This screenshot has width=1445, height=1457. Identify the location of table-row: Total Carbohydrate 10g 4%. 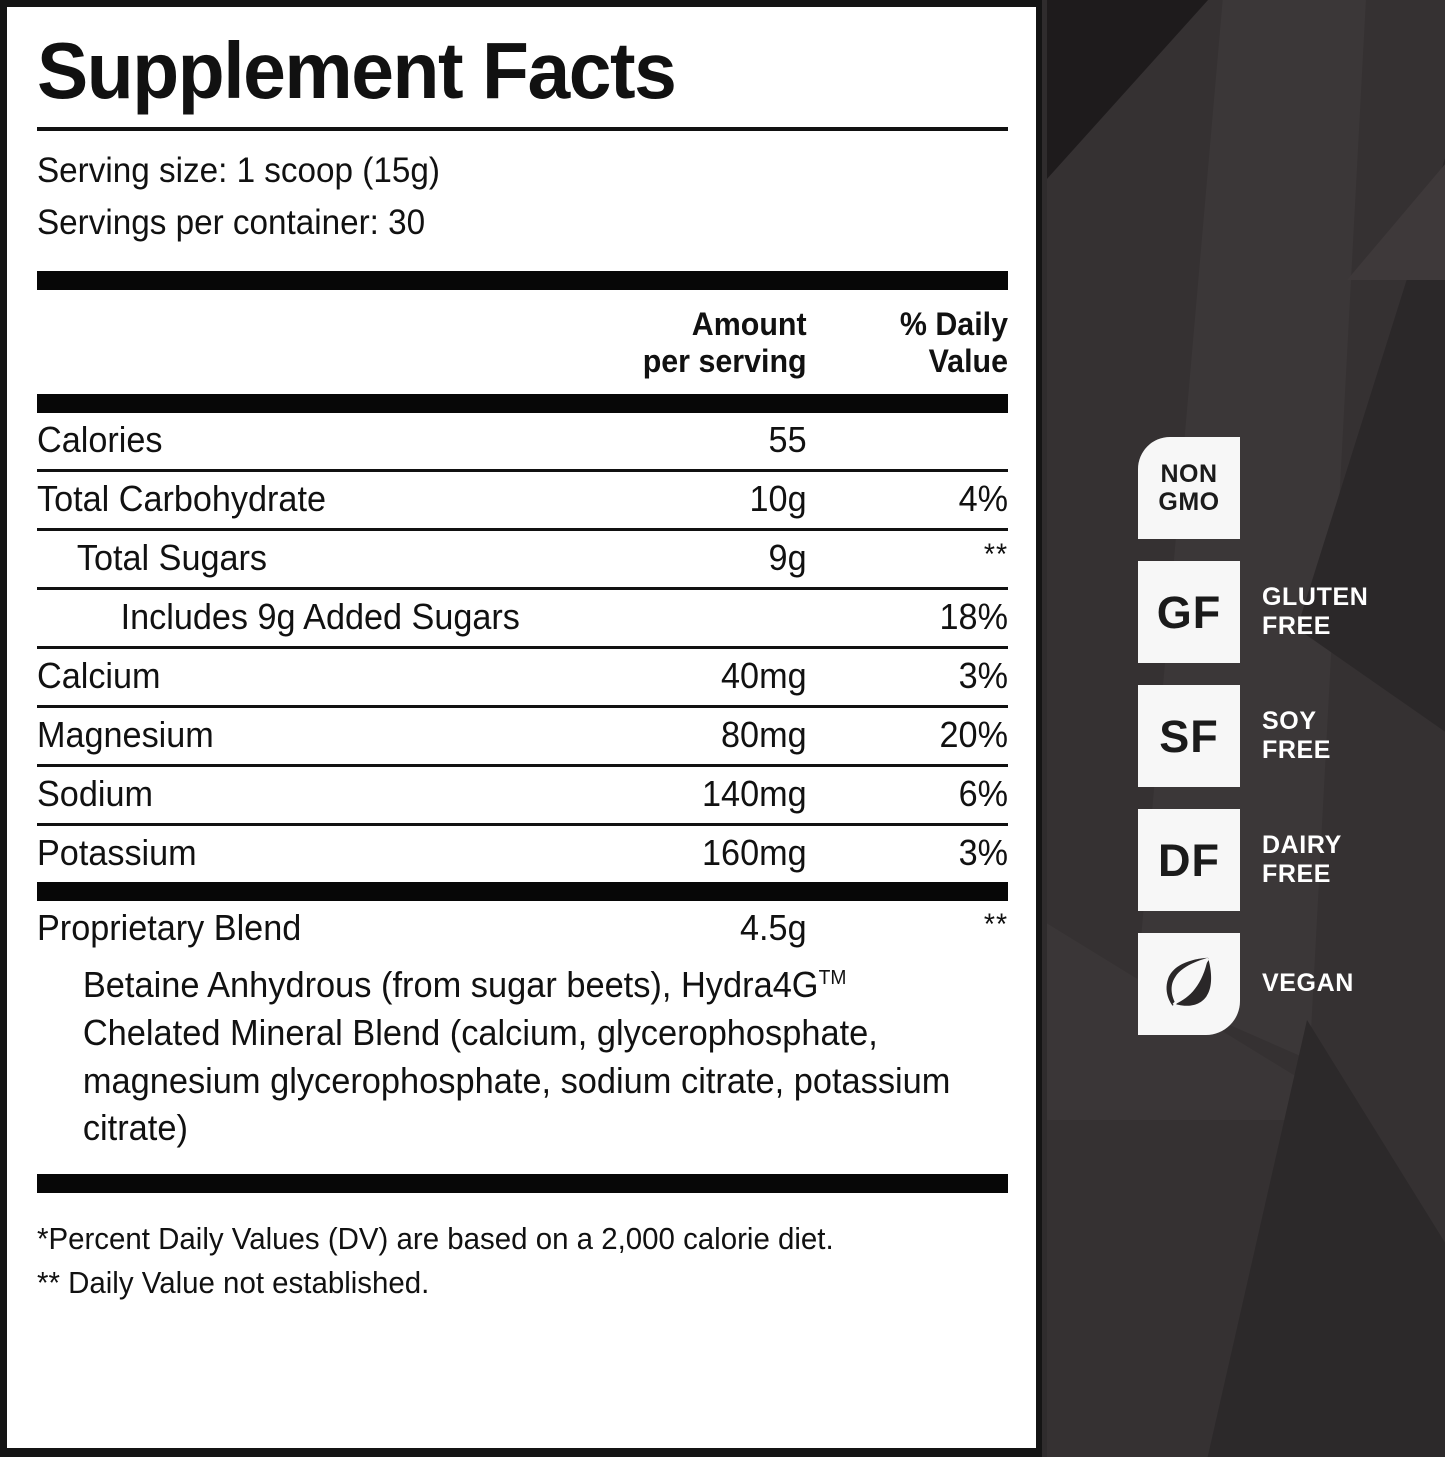
(522, 500).